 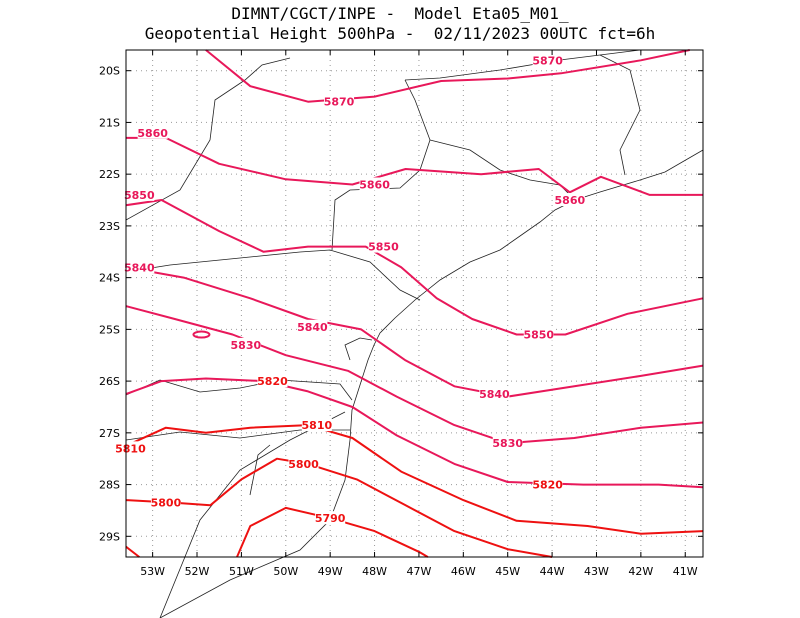 I want to click on lat-tick-label: 20S, so click(x=109, y=71).